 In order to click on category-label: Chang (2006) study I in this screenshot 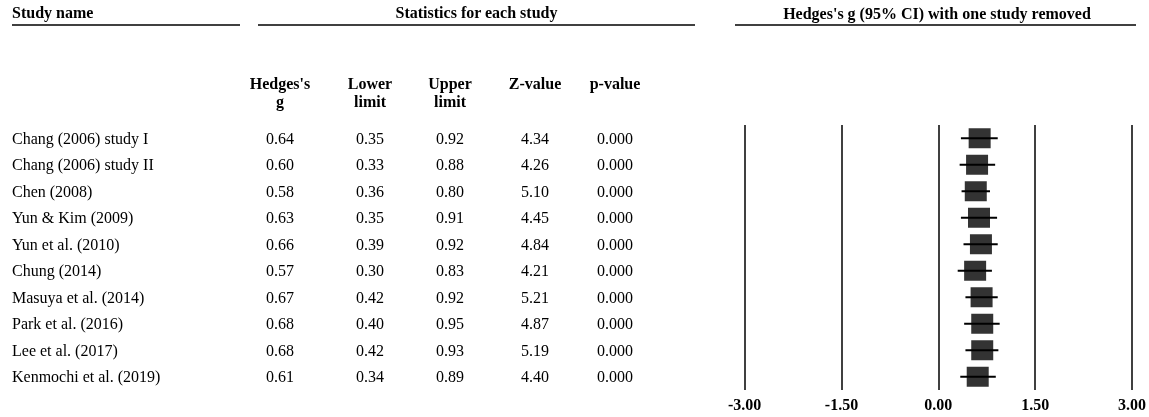, I will do `click(80, 138)`.